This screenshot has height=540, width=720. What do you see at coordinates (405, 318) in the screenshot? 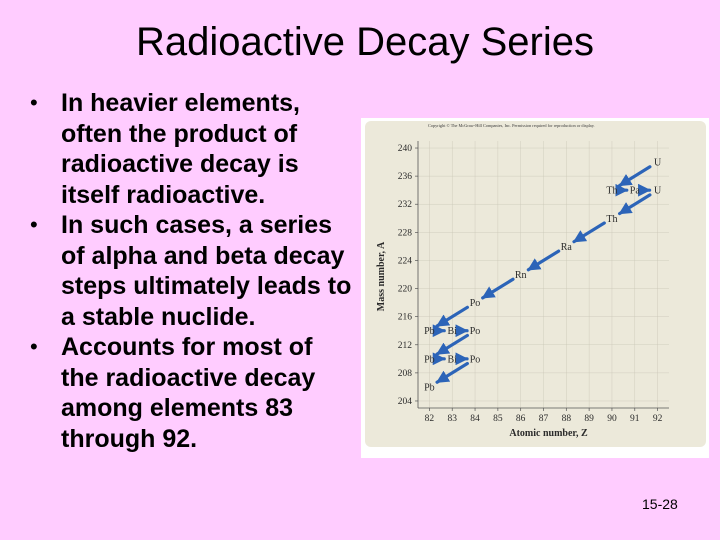
I see `y-tick-label: 216` at bounding box center [405, 318].